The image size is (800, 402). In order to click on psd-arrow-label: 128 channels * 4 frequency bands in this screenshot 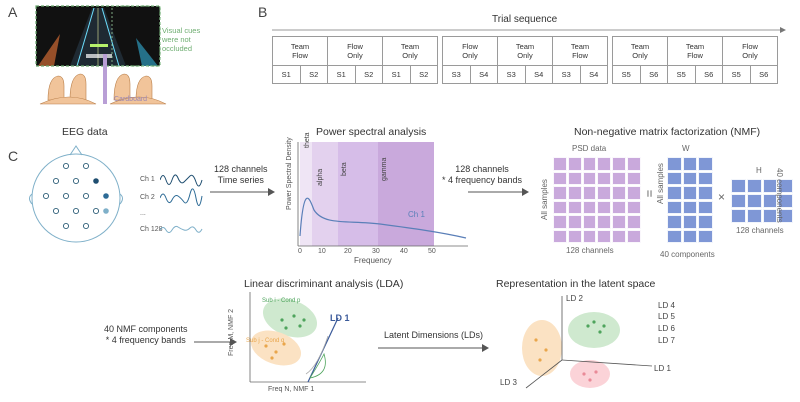, I will do `click(482, 174)`.